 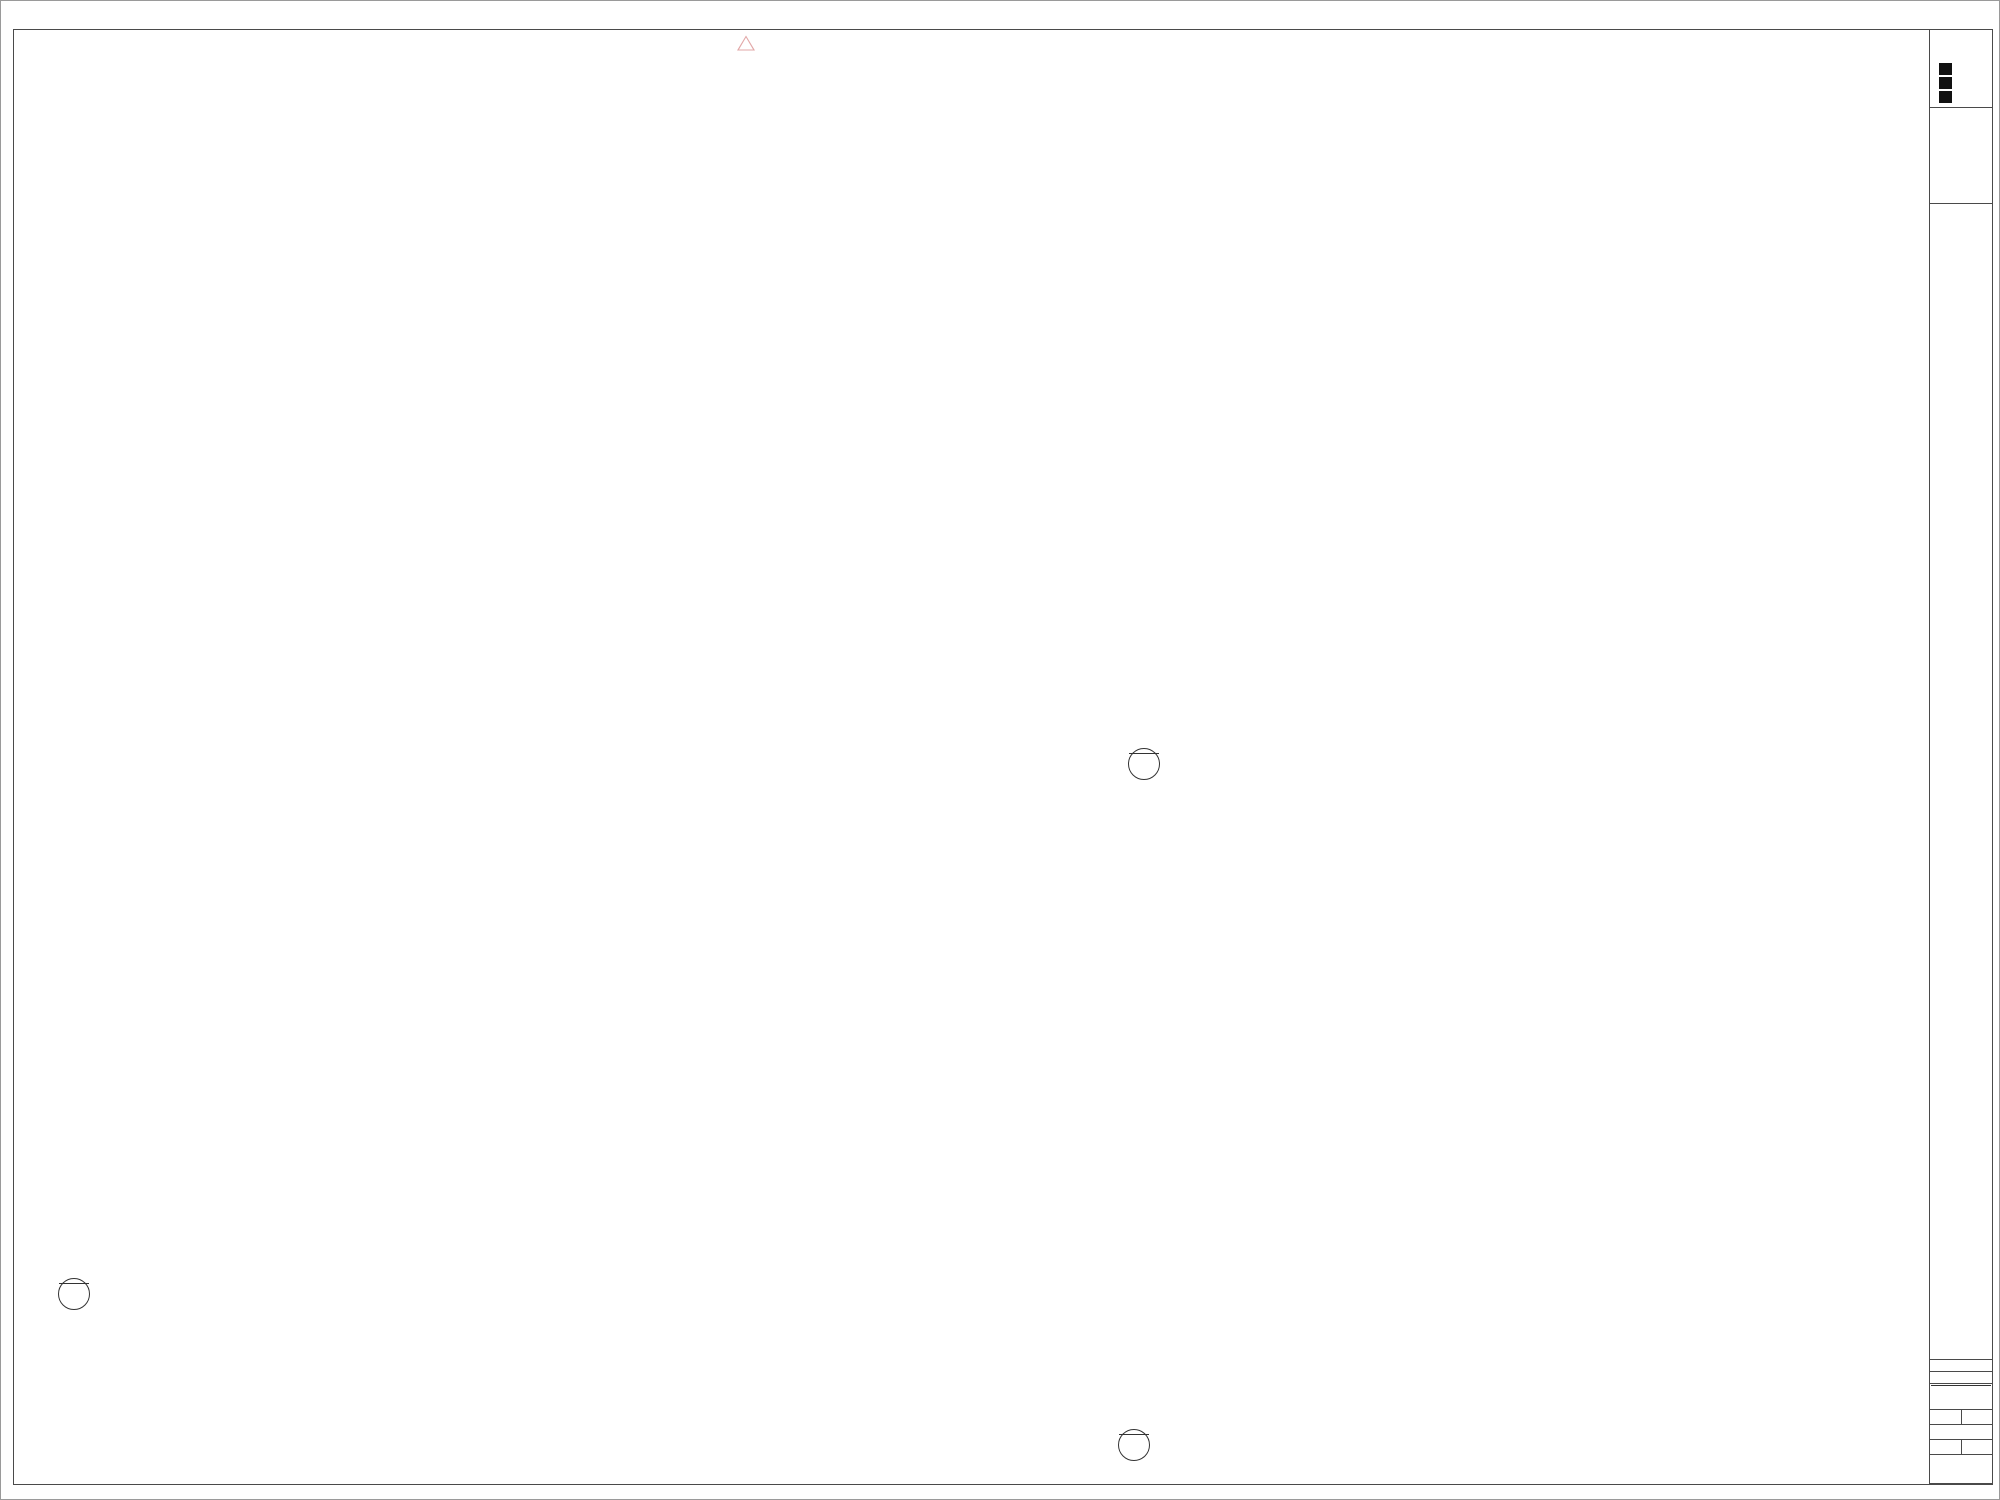 What do you see at coordinates (1961, 1441) in the screenshot?
I see `title-block-info` at bounding box center [1961, 1441].